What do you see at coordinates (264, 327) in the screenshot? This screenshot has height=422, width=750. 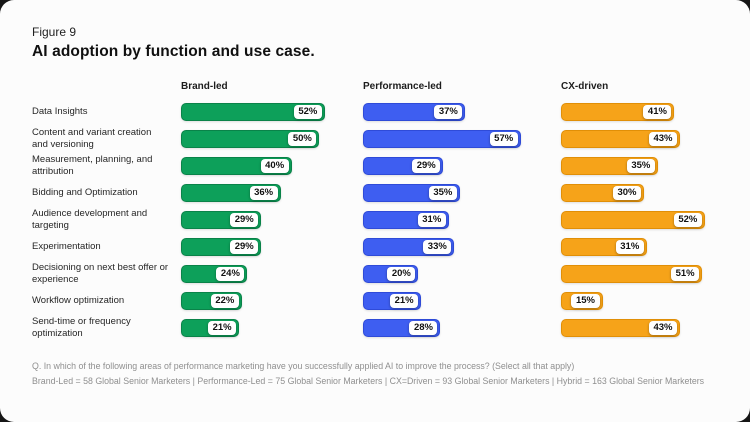 I see `bar-track: 21%` at bounding box center [264, 327].